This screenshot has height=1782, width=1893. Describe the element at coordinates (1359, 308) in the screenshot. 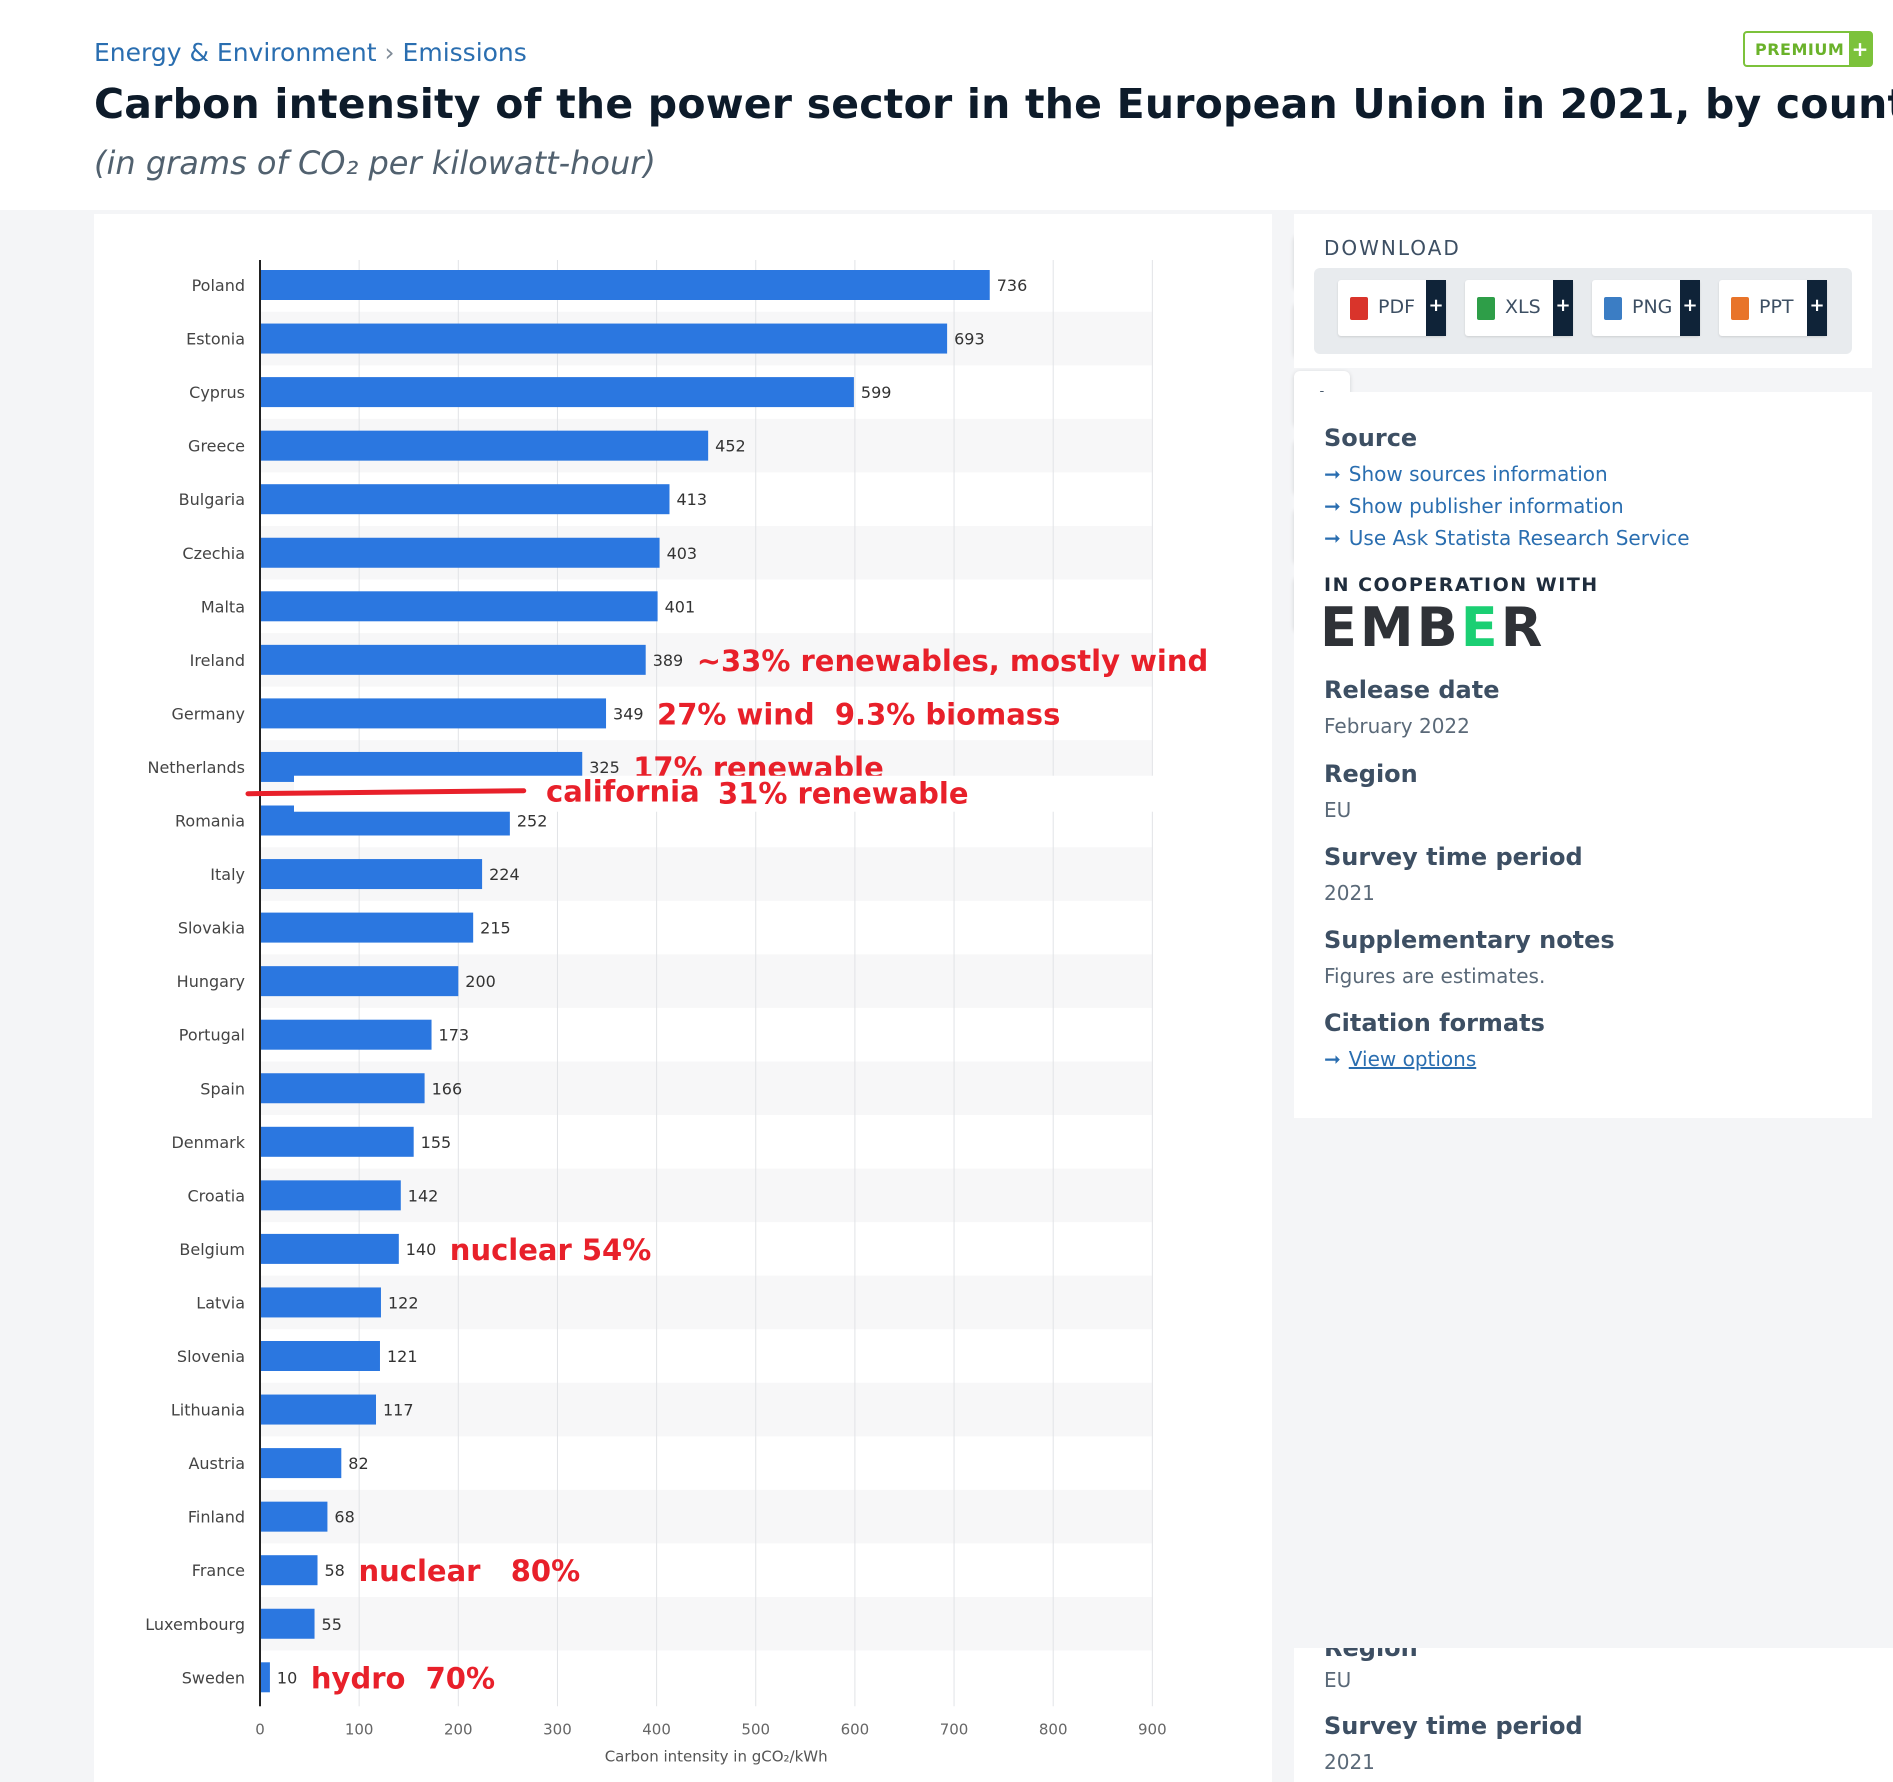

I see `pdf-file-icon` at that location.